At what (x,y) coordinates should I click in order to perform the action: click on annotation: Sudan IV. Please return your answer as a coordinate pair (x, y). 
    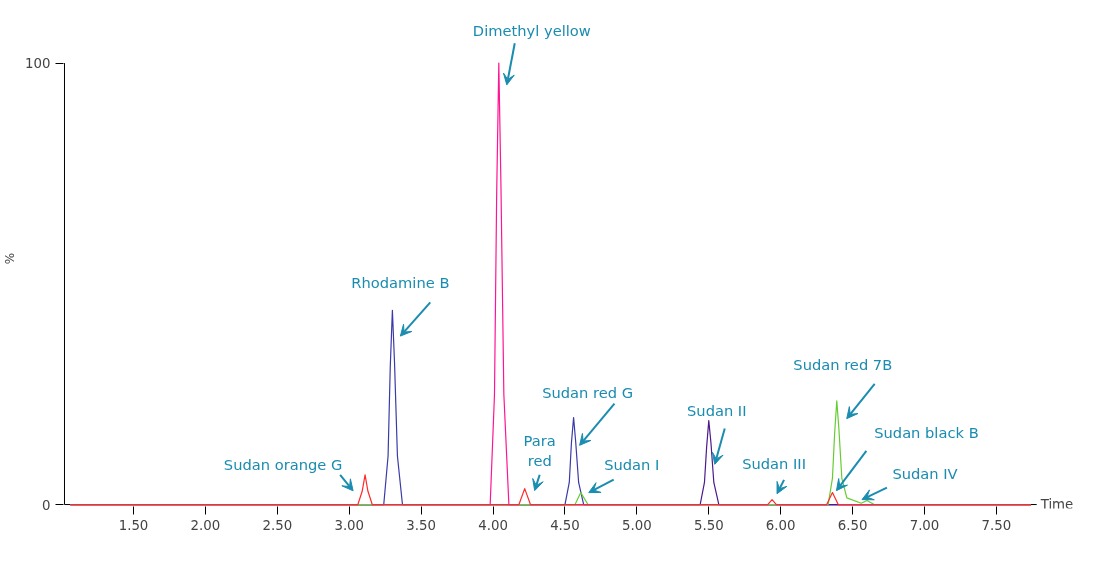
    Looking at the image, I should click on (925, 474).